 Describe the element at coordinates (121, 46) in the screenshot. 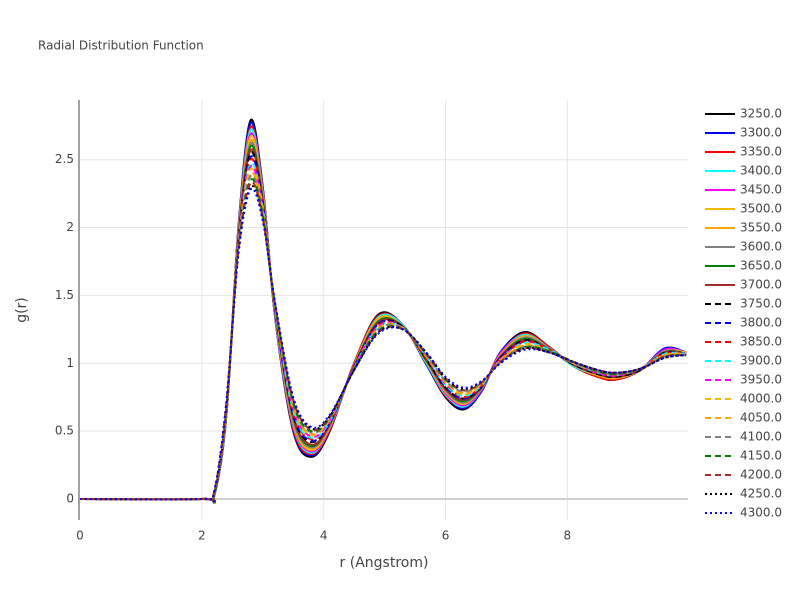

I see `chart-title: Radial Distribution Function` at that location.